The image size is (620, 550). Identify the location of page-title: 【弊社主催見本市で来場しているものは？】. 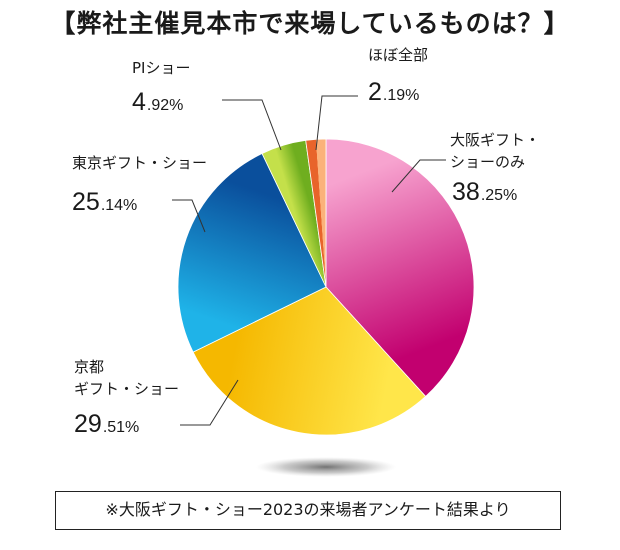
(310, 23).